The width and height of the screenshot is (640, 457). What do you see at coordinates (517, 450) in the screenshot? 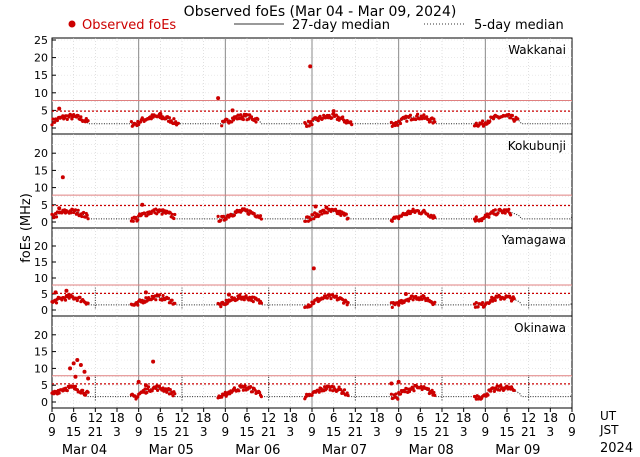
I see `day-label: Mar 09` at bounding box center [517, 450].